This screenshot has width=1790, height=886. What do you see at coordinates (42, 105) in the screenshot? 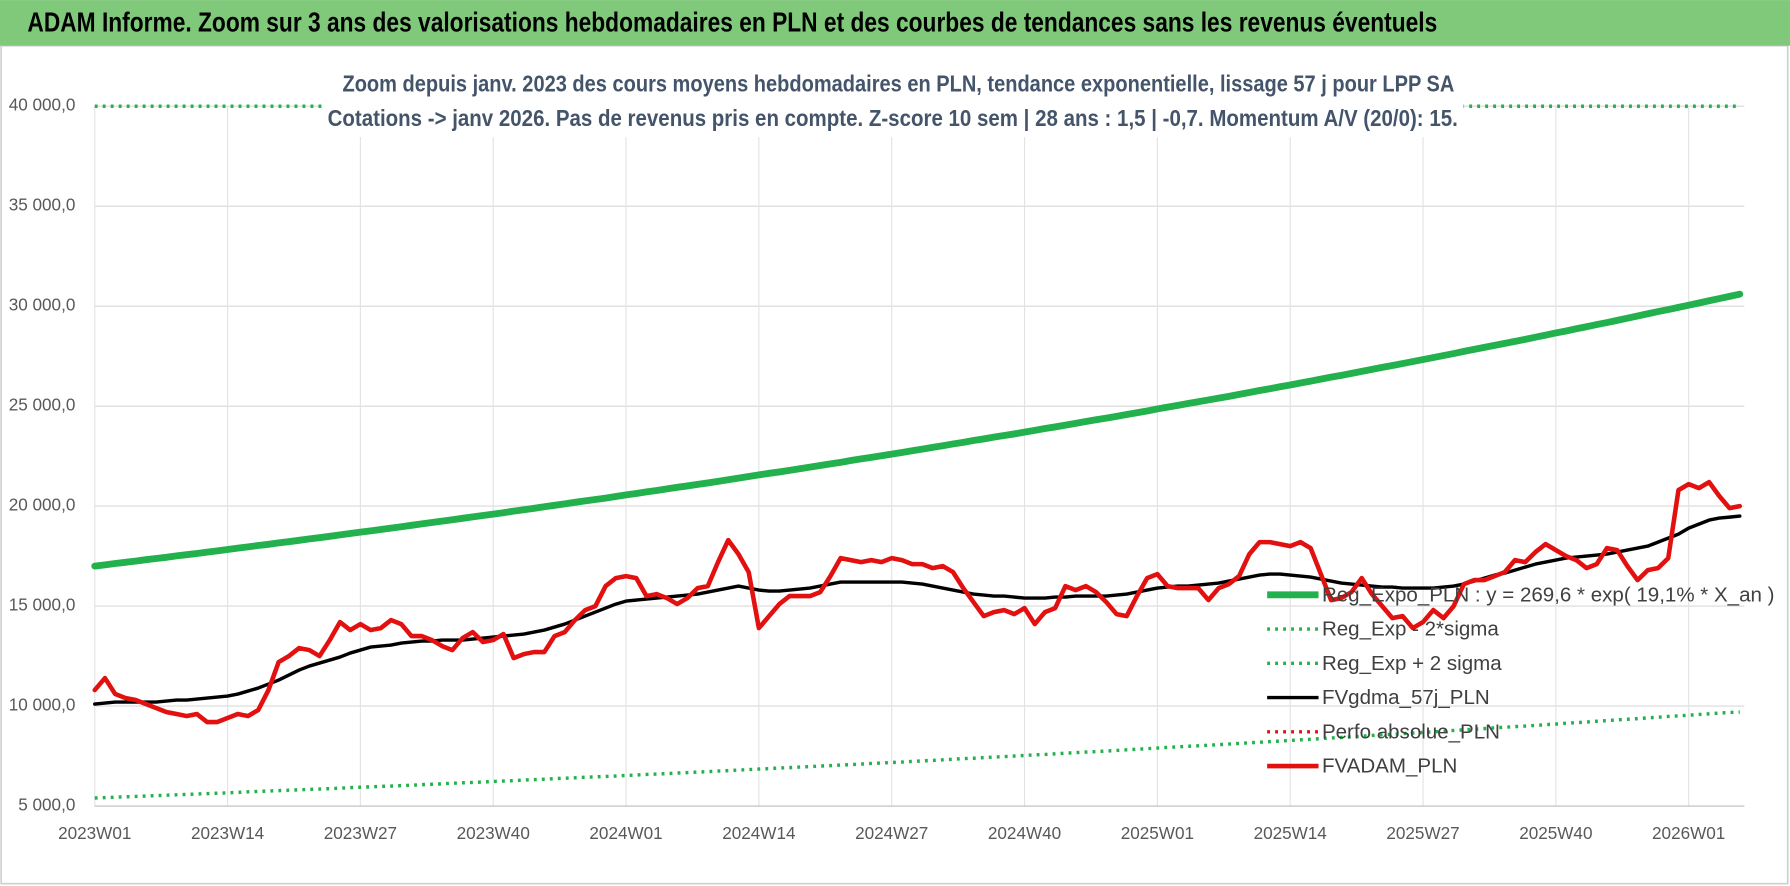
I see `y-tick-label: 40 000,0` at bounding box center [42, 105].